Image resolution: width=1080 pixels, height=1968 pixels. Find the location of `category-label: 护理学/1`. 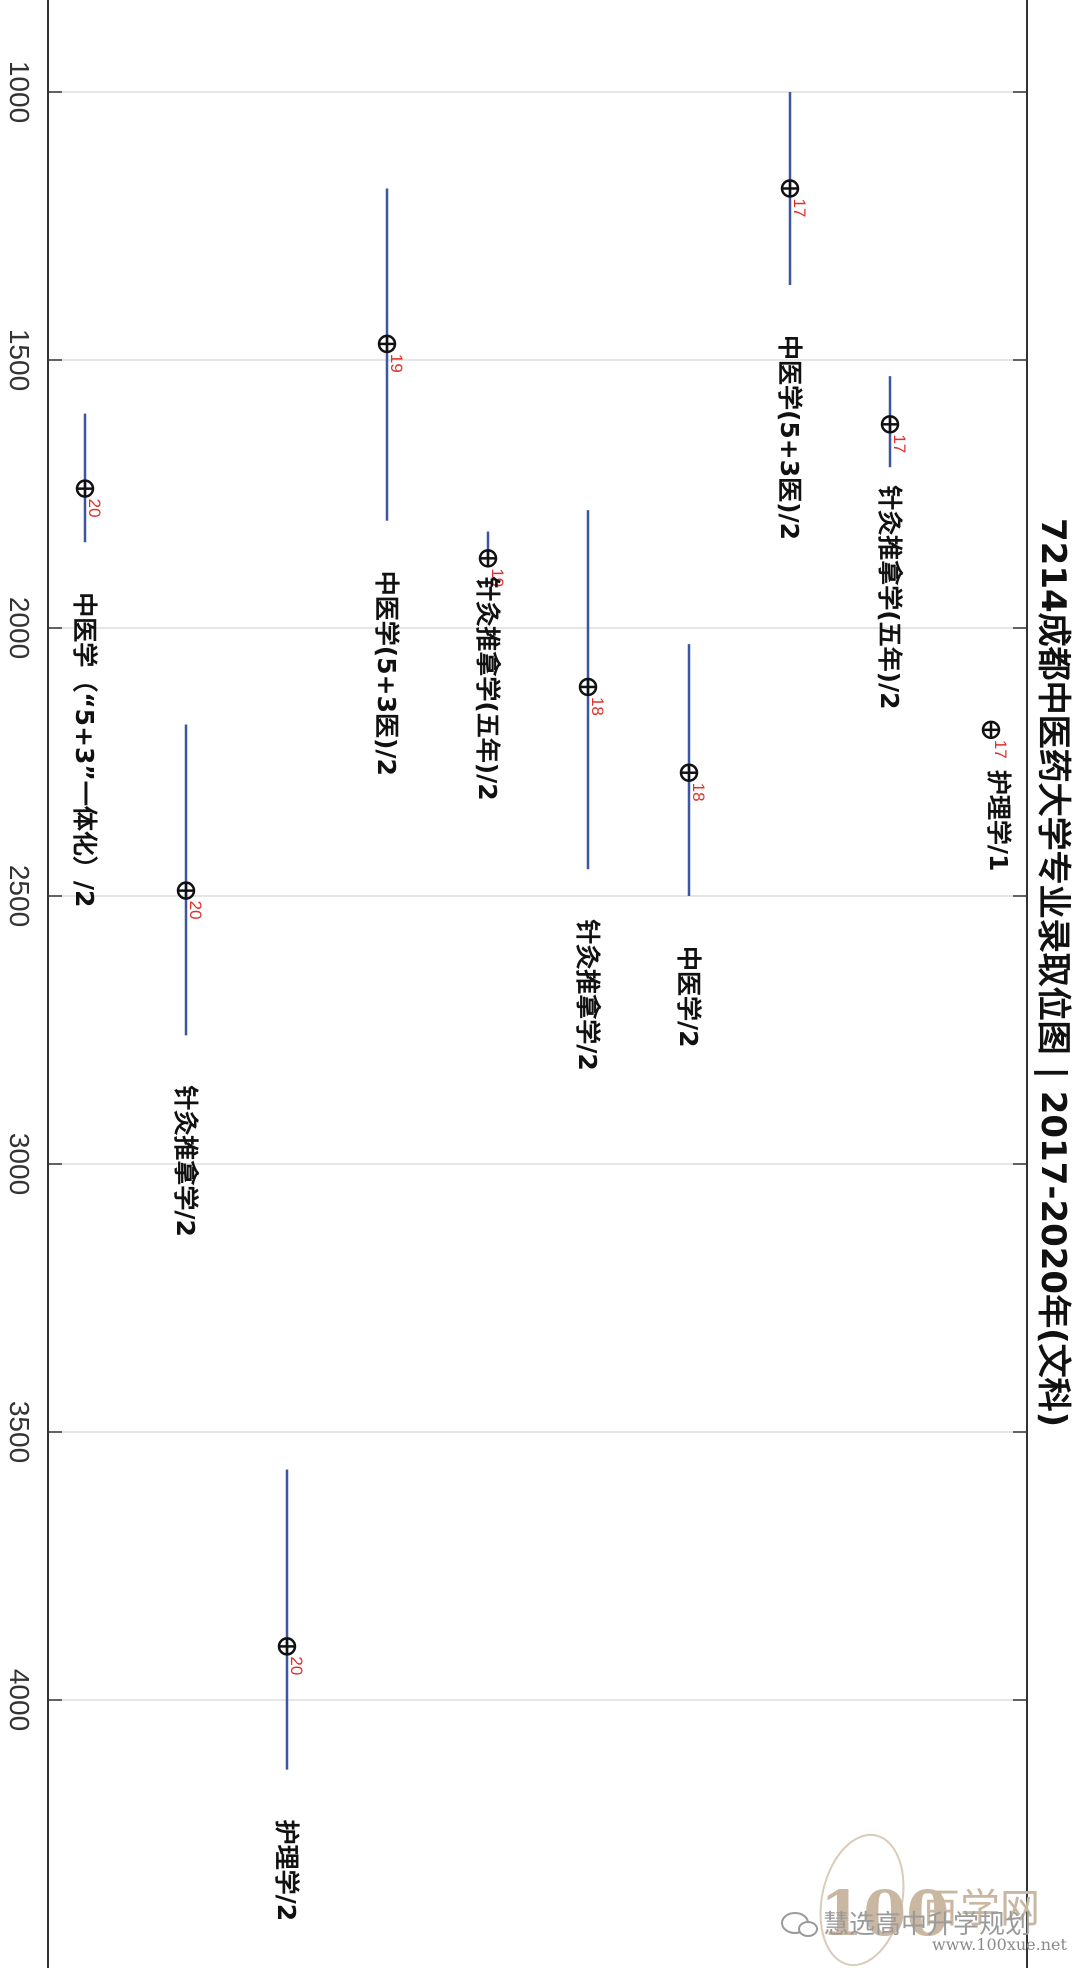

category-label: 护理学/1 is located at coordinates (998, 821).